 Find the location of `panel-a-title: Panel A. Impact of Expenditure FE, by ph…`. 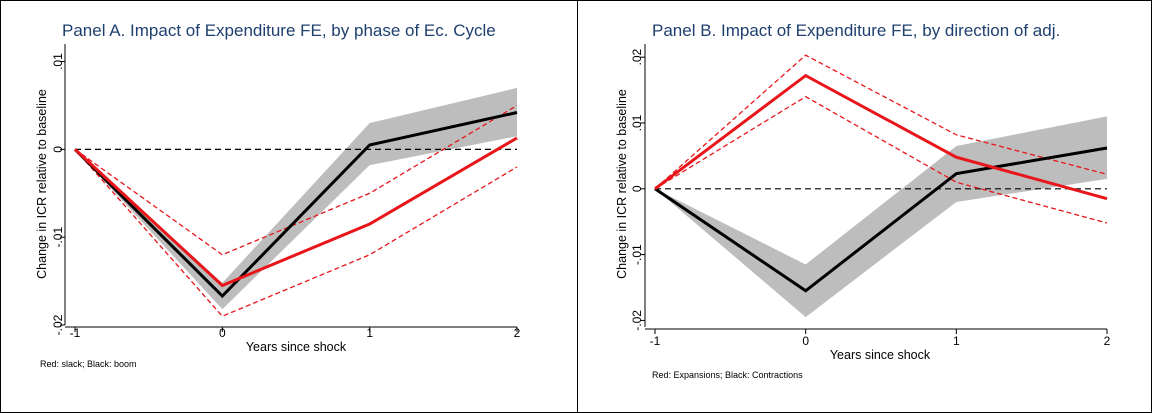

panel-a-title: Panel A. Impact of Expenditure FE, by ph… is located at coordinates (279, 30).